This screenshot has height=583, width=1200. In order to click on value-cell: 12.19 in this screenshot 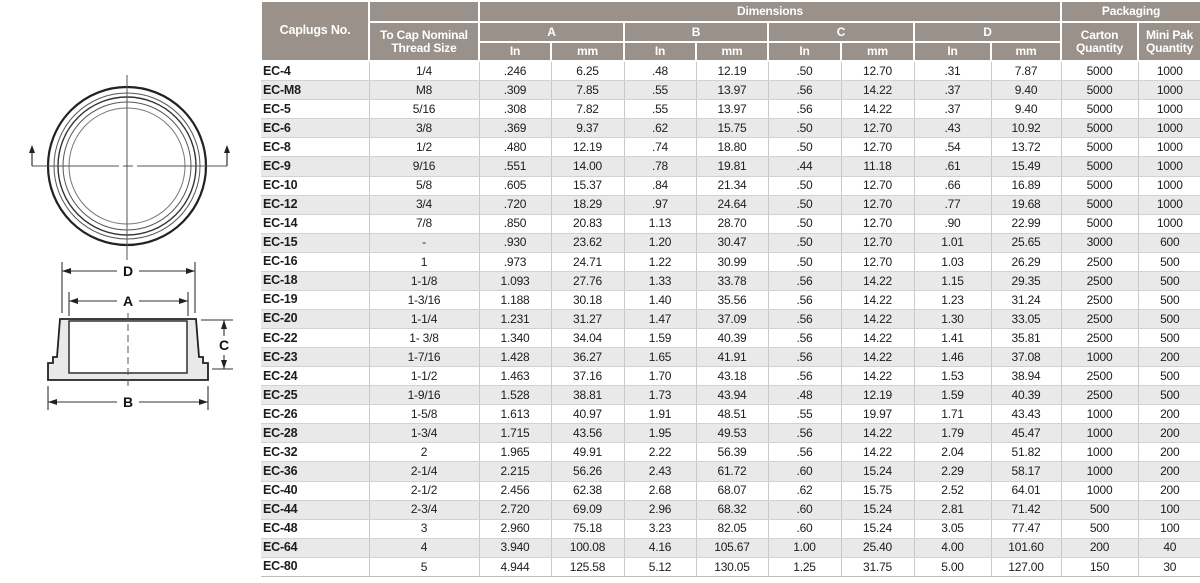, I will do `click(588, 147)`.